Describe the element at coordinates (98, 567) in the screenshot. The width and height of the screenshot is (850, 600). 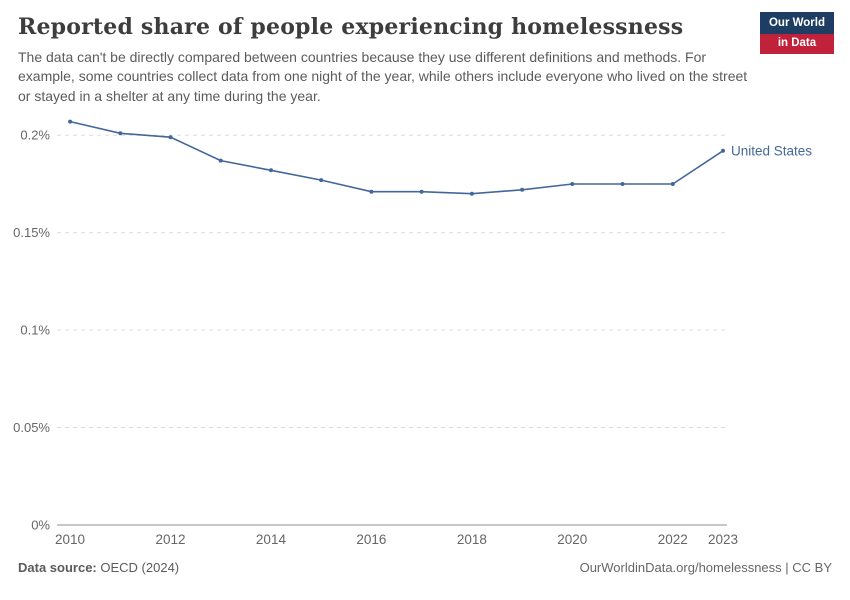
I see `data-source: Data source: OECD (2024)` at that location.